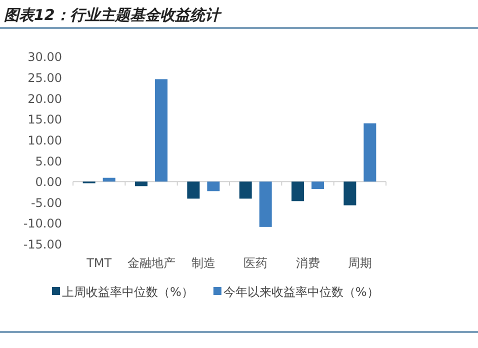 This screenshot has width=478, height=348. What do you see at coordinates (113, 15) in the screenshot?
I see `chart-title: 图表12：行业主题基金收益统计` at bounding box center [113, 15].